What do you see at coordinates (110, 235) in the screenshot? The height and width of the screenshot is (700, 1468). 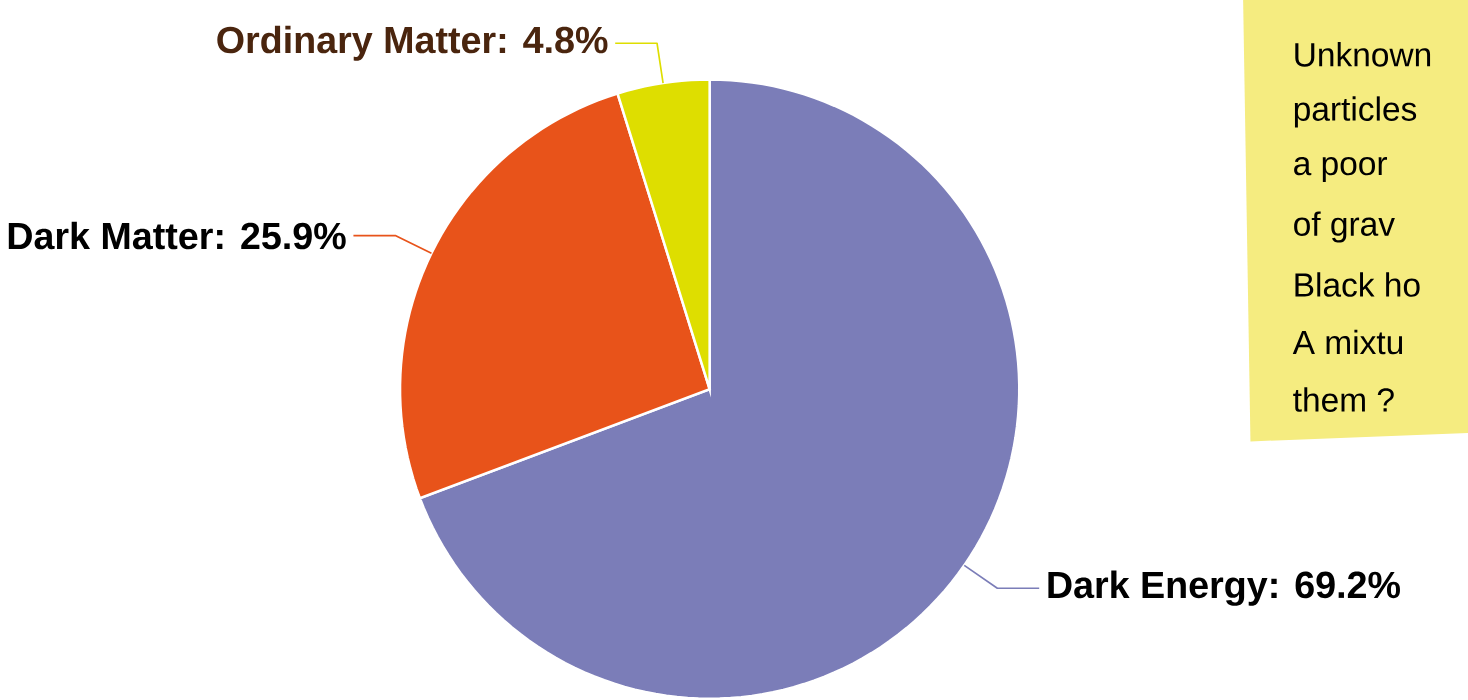 I see `slice-label: Dark Matter` at bounding box center [110, 235].